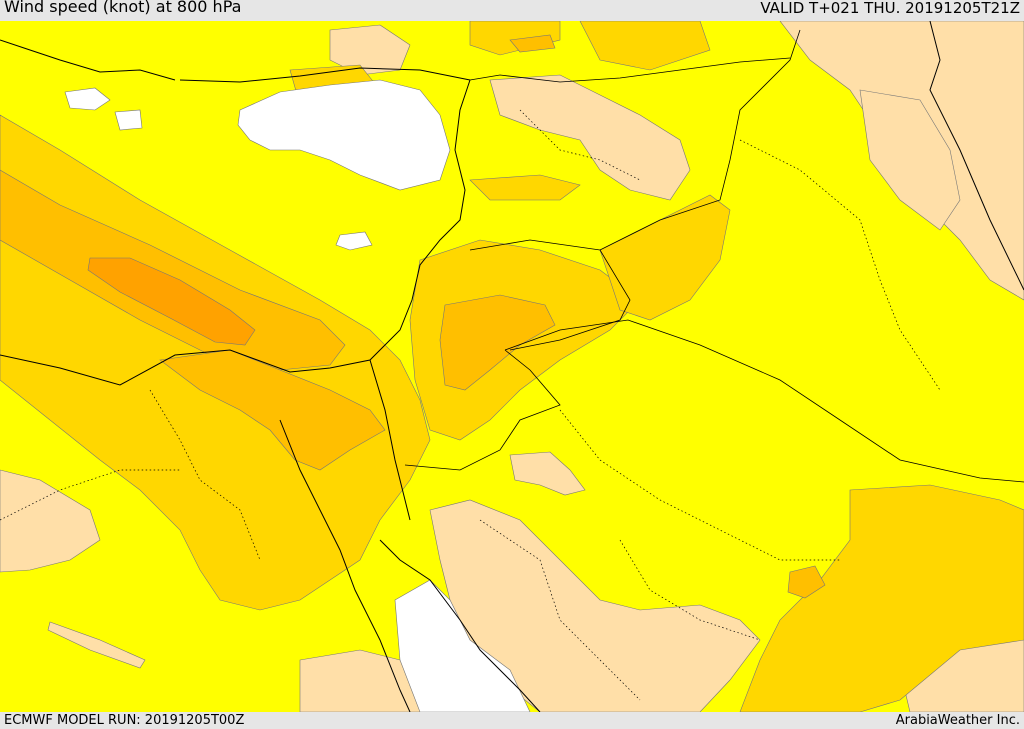  I want to click on model-run-label: ECMWF MODEL RUN: 20191205T00Z, so click(124, 720).